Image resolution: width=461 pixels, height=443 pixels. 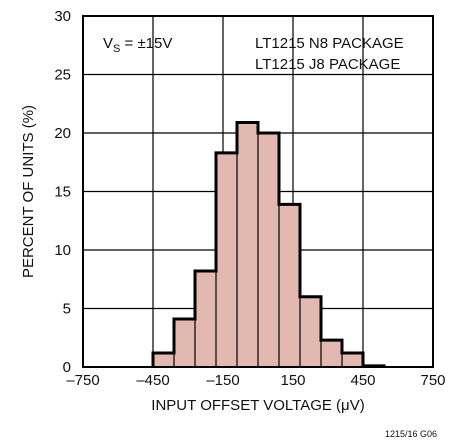 What do you see at coordinates (432, 380) in the screenshot?
I see `x-tick-label: 750` at bounding box center [432, 380].